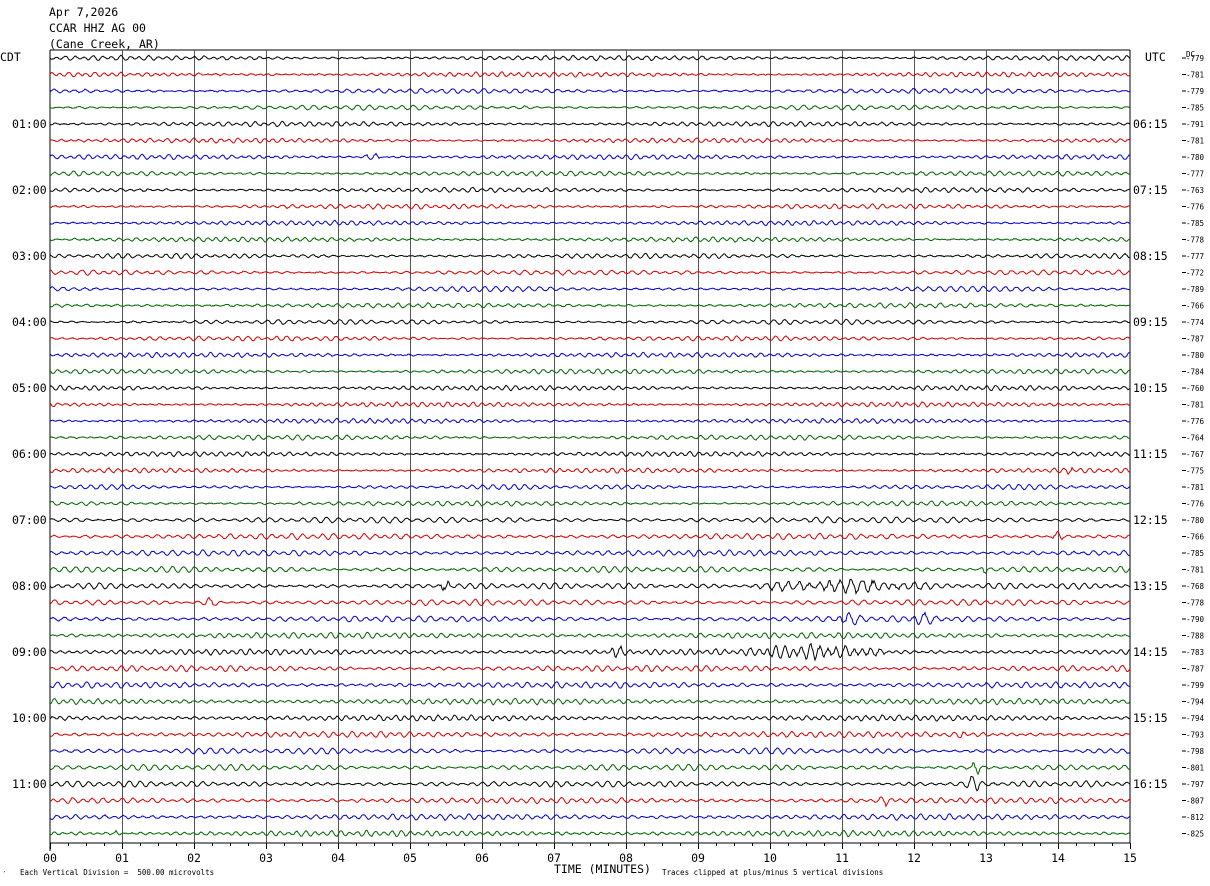  Describe the element at coordinates (1150, 586) in the screenshot. I see `right-hour-label: 13:15` at that location.